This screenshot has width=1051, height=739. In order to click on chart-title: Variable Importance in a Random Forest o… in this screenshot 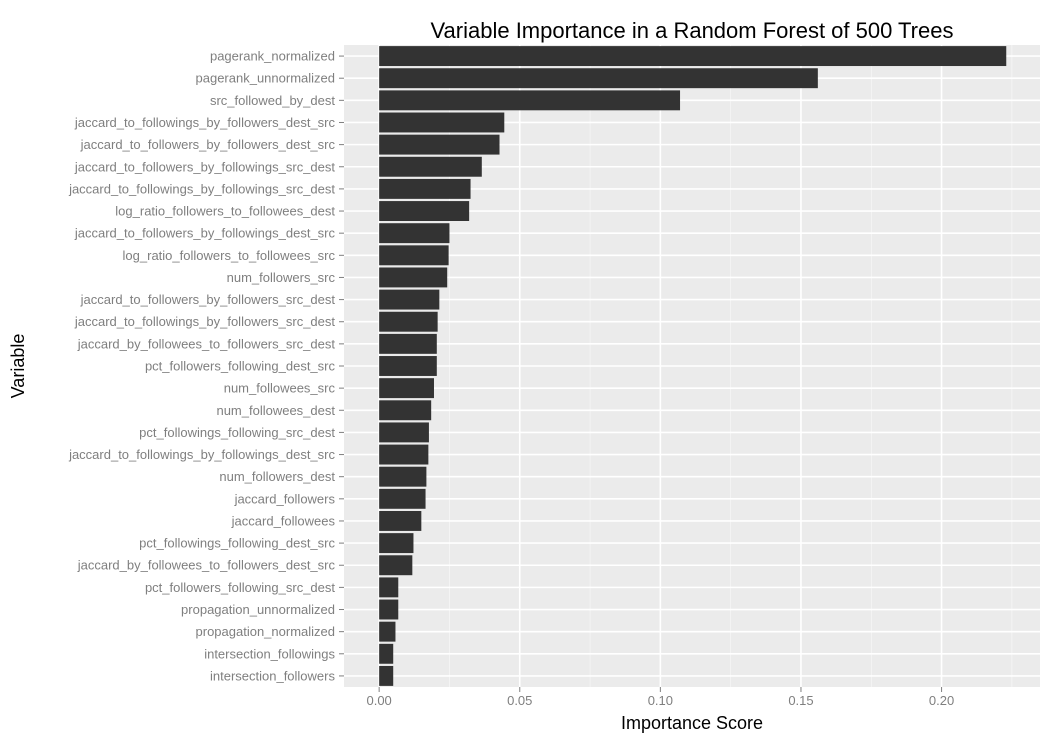, I will do `click(692, 30)`.